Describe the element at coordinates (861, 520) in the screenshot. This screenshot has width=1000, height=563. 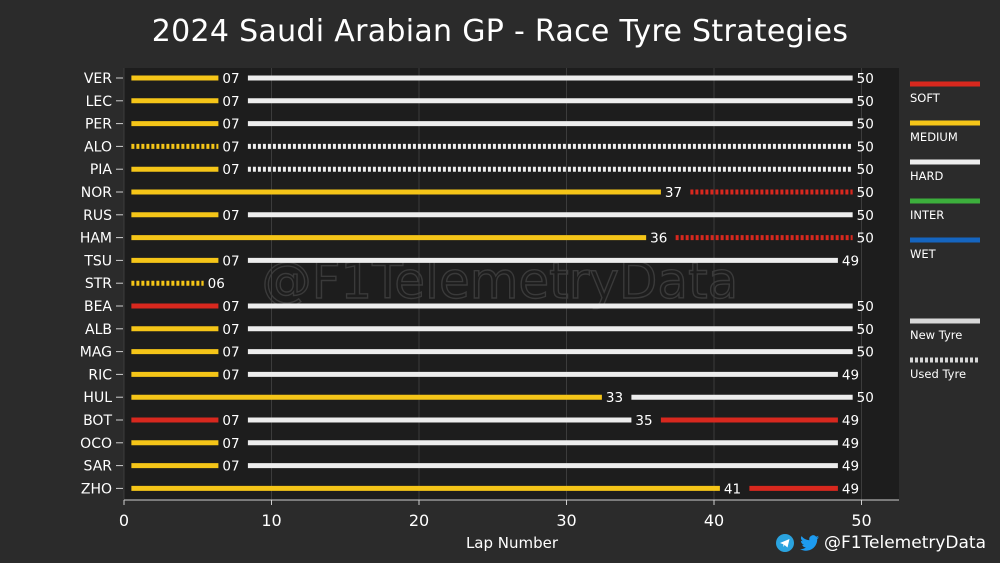
I see `x-tick-label: 50` at that location.